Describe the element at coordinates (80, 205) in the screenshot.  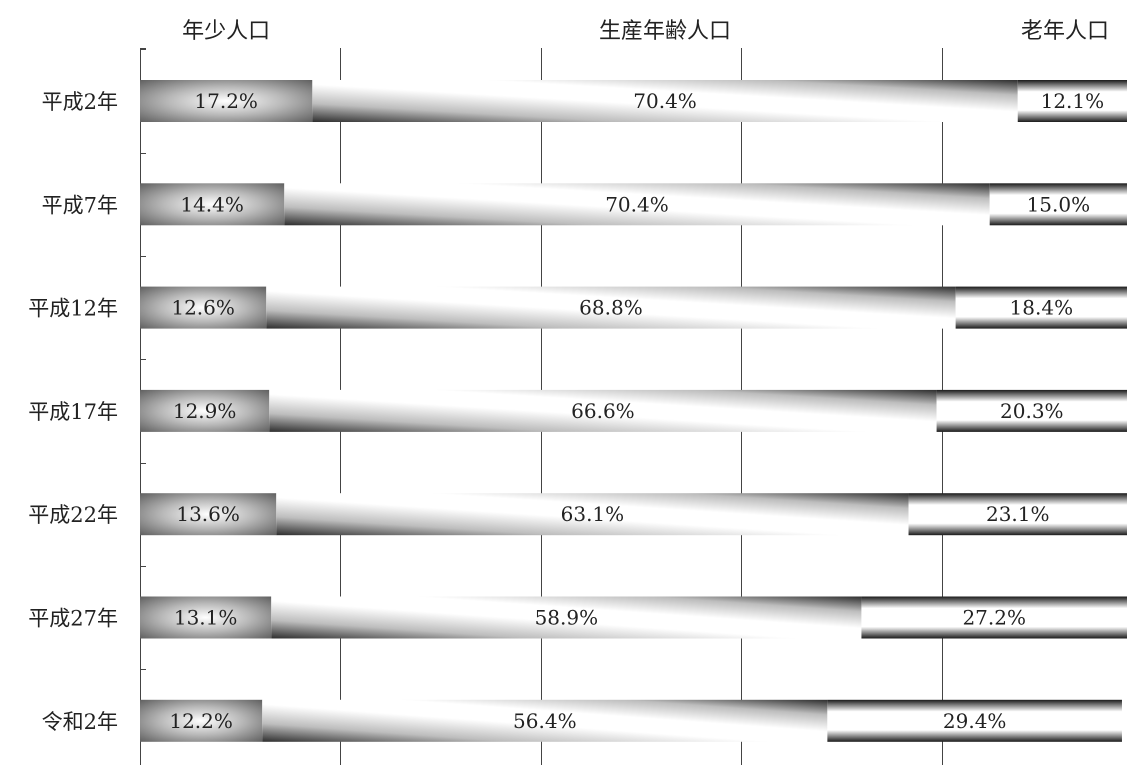
I see `category-label: 平成7年` at that location.